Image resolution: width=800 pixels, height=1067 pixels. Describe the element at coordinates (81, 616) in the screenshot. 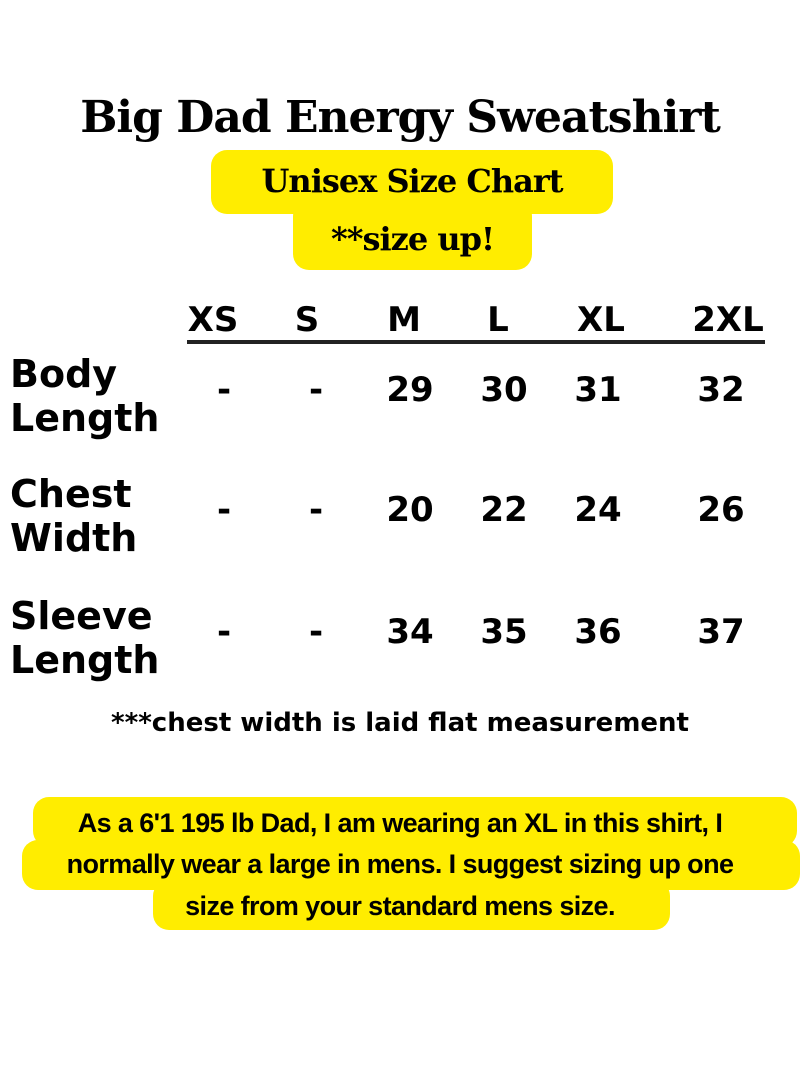

I see `row-label-line1: Sleeve` at that location.